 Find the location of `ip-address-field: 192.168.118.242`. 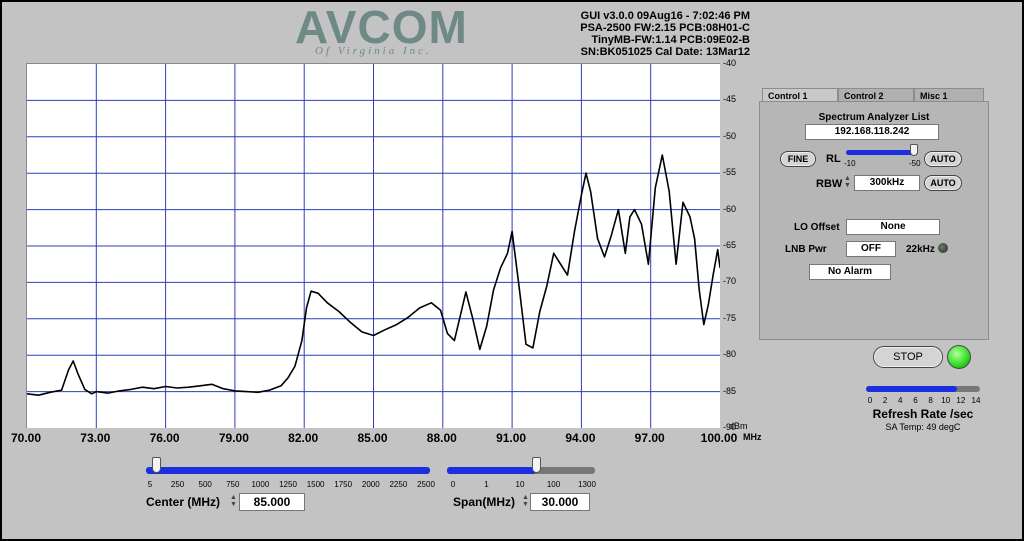

ip-address-field: 192.168.118.242 is located at coordinates (872, 132).